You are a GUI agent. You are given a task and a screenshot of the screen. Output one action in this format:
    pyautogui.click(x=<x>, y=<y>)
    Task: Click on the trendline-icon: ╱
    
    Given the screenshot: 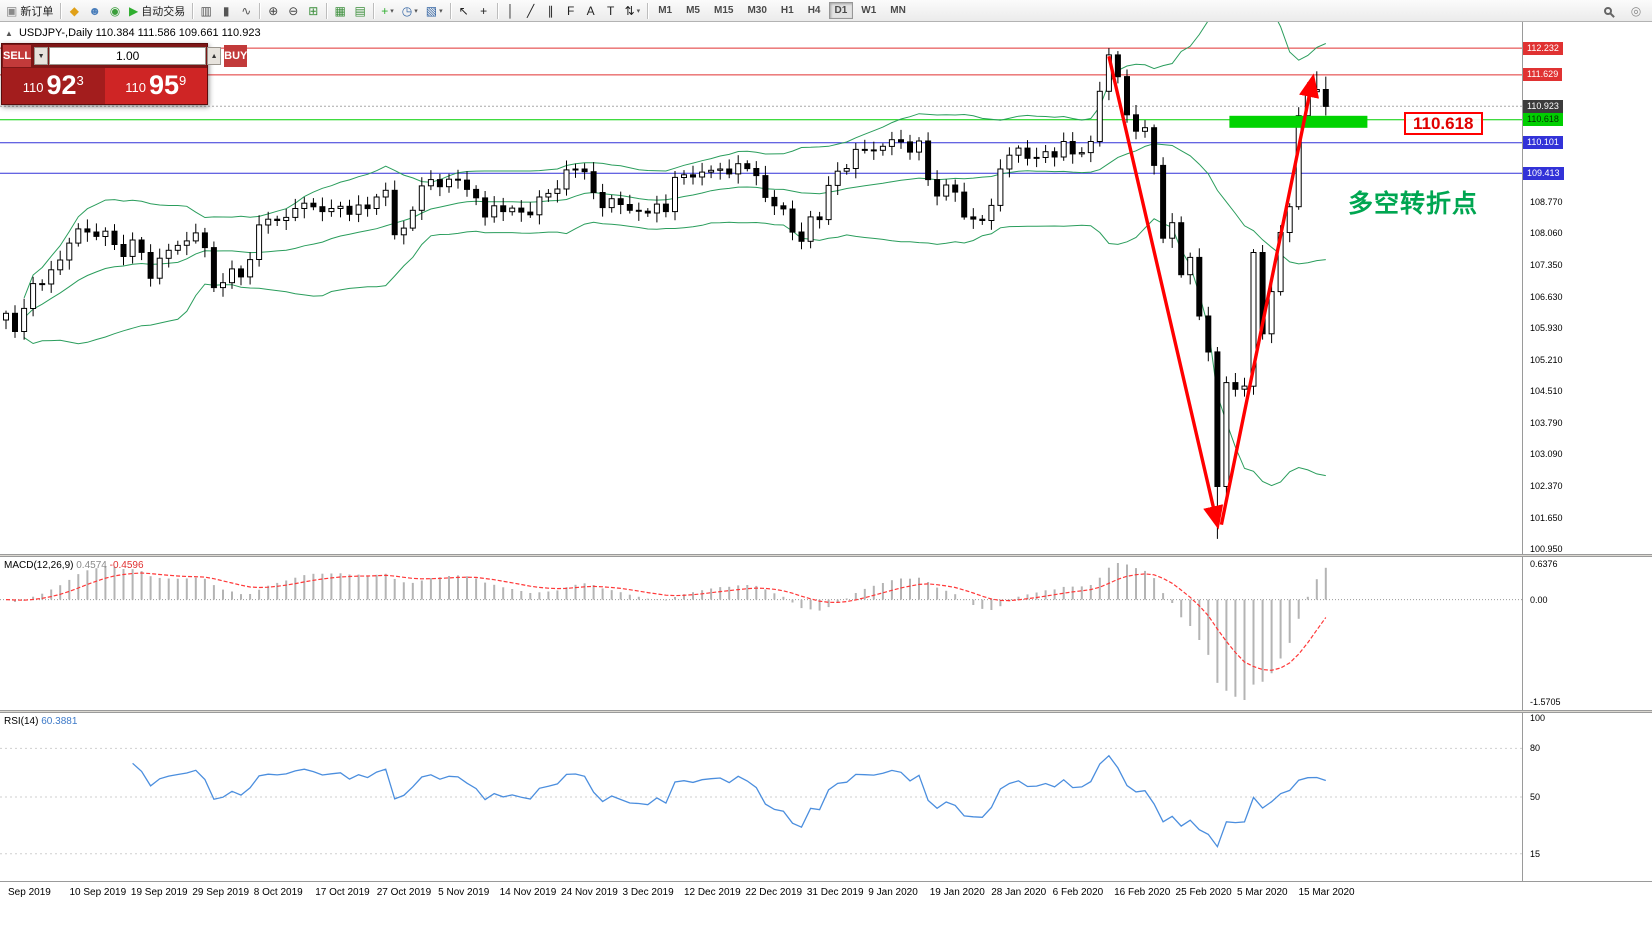 What is the action you would take?
    pyautogui.click(x=530, y=10)
    